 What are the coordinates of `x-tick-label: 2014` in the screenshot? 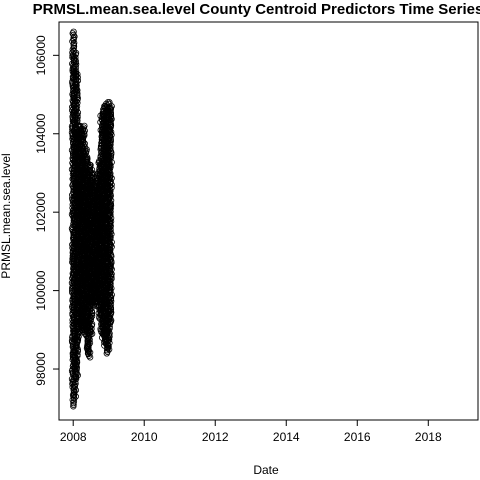 It's located at (286, 437).